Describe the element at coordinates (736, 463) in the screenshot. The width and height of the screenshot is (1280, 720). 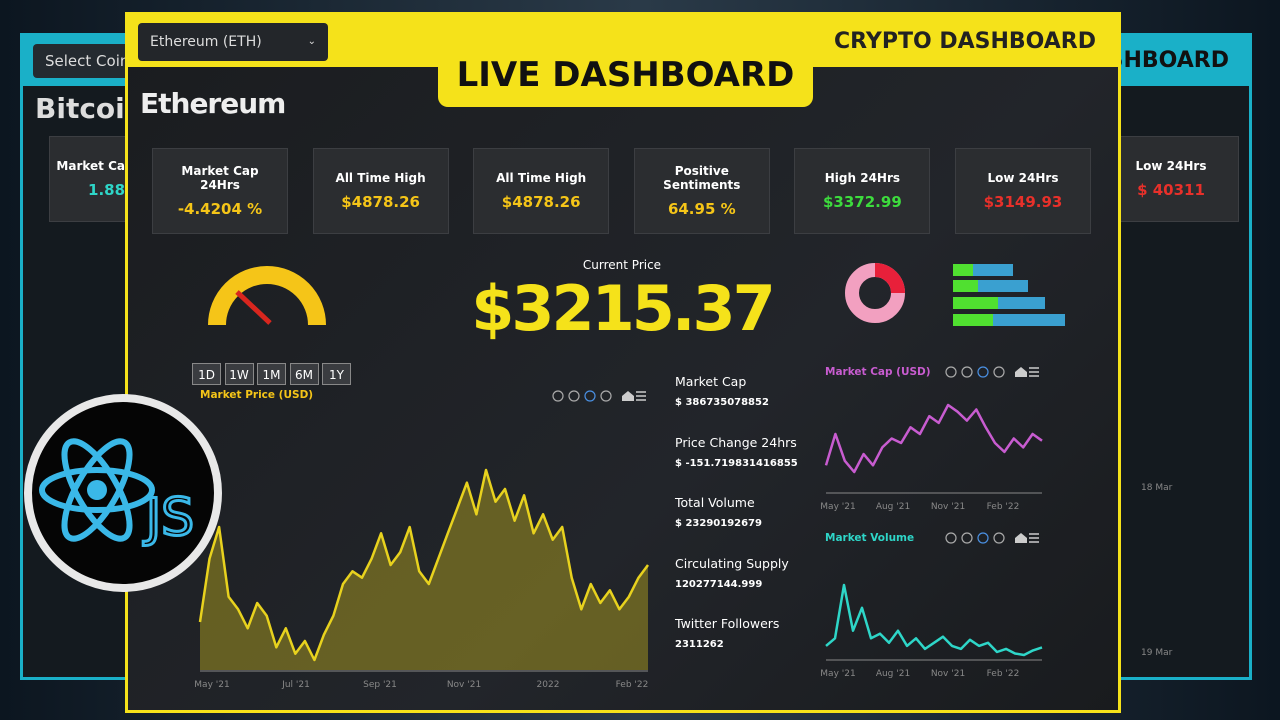
I see `stat-value: $ -151.719831416855` at that location.